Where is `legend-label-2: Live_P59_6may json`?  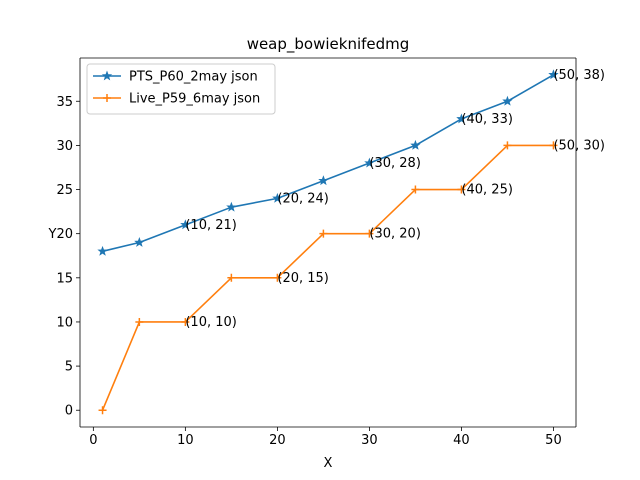 legend-label-2: Live_P59_6may json is located at coordinates (194, 99).